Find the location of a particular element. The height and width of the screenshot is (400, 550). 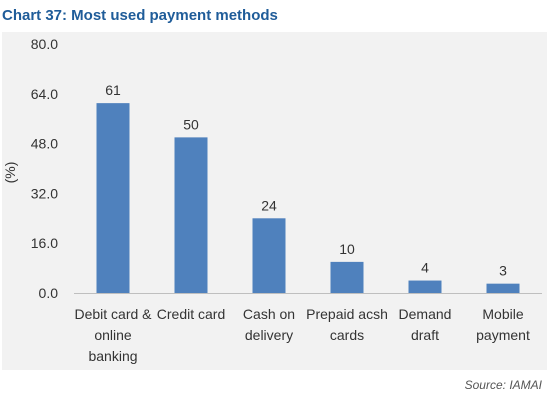

y-tick-label: 80.0 is located at coordinates (44, 44).